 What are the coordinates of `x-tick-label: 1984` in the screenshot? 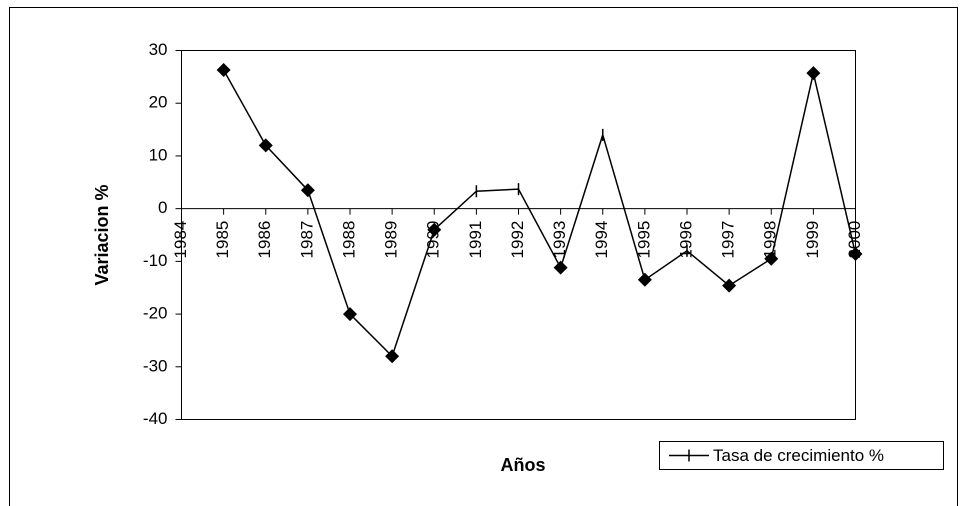 It's located at (180, 240).